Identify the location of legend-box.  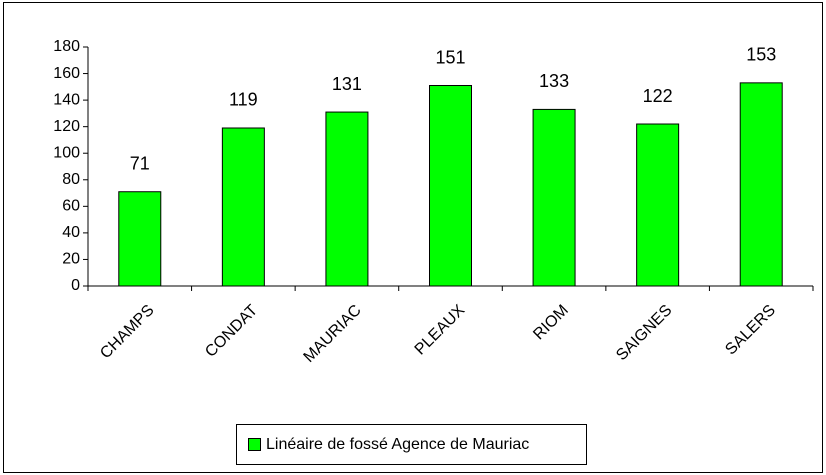
(411, 444).